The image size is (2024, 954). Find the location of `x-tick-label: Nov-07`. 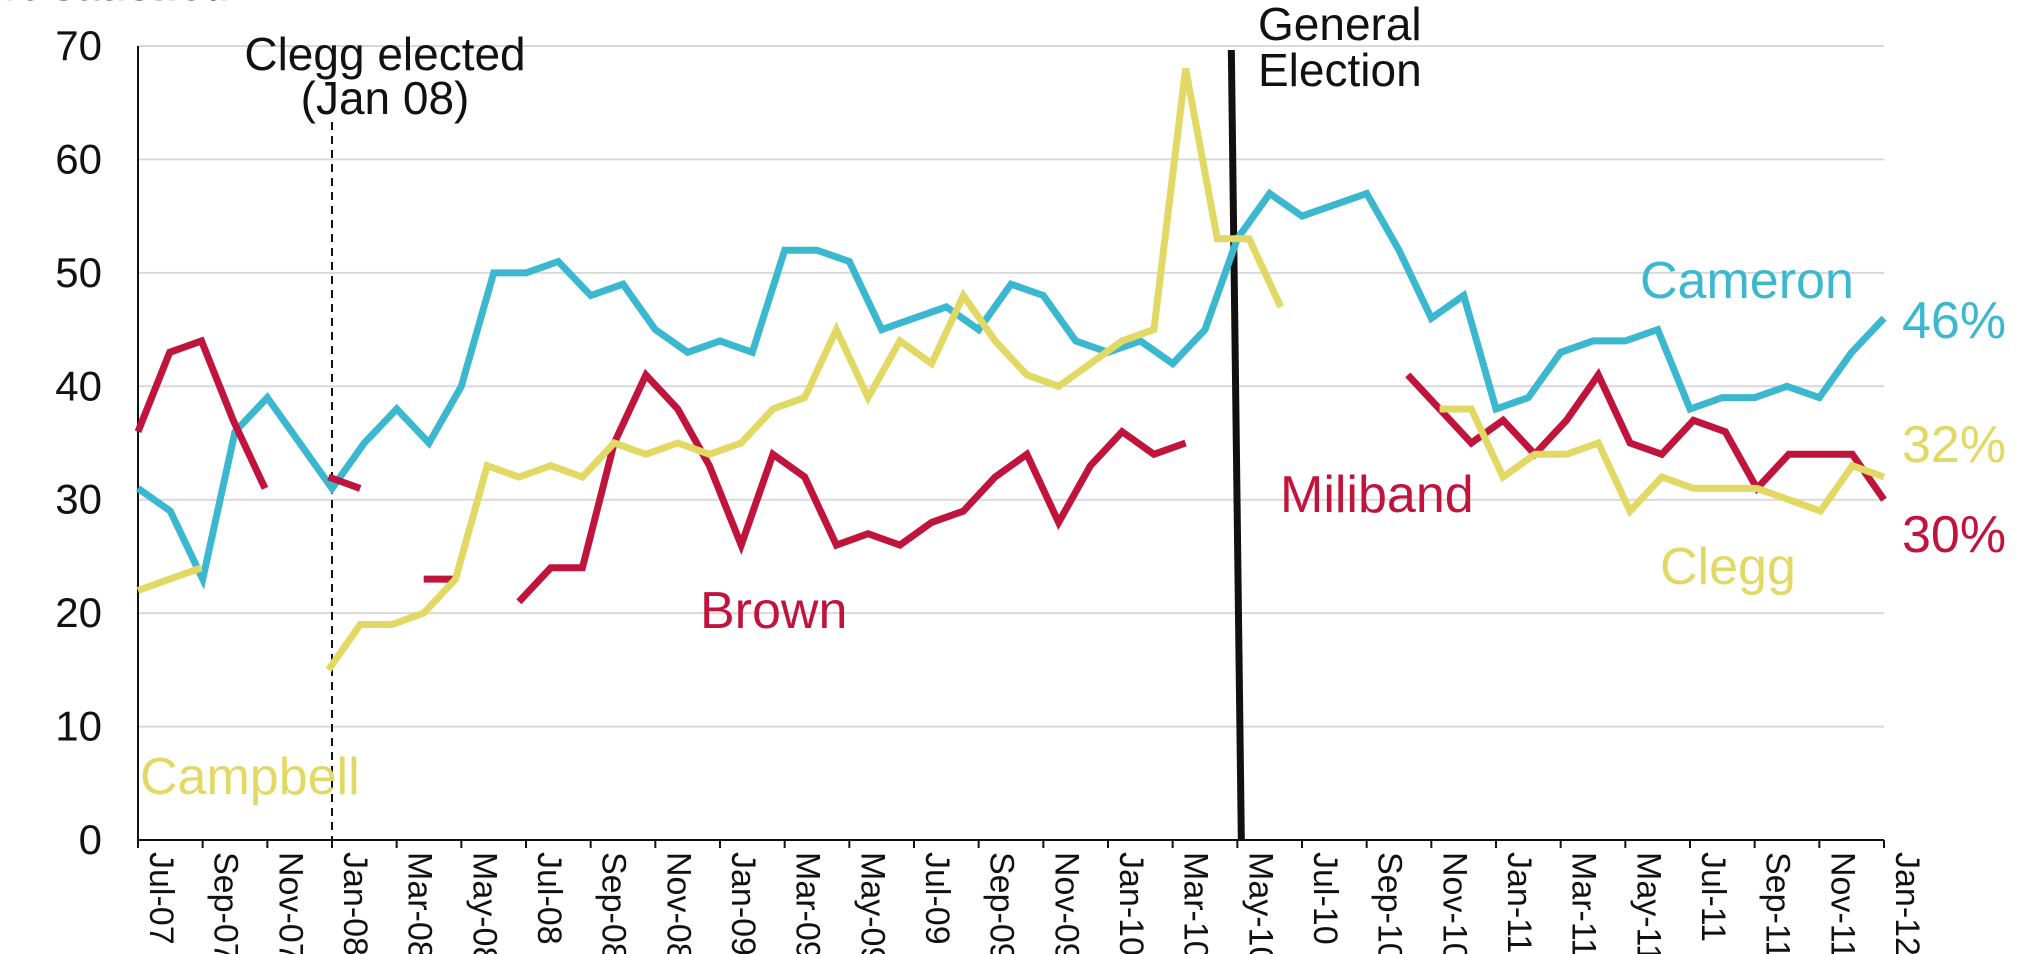

x-tick-label: Nov-07 is located at coordinates (290, 903).